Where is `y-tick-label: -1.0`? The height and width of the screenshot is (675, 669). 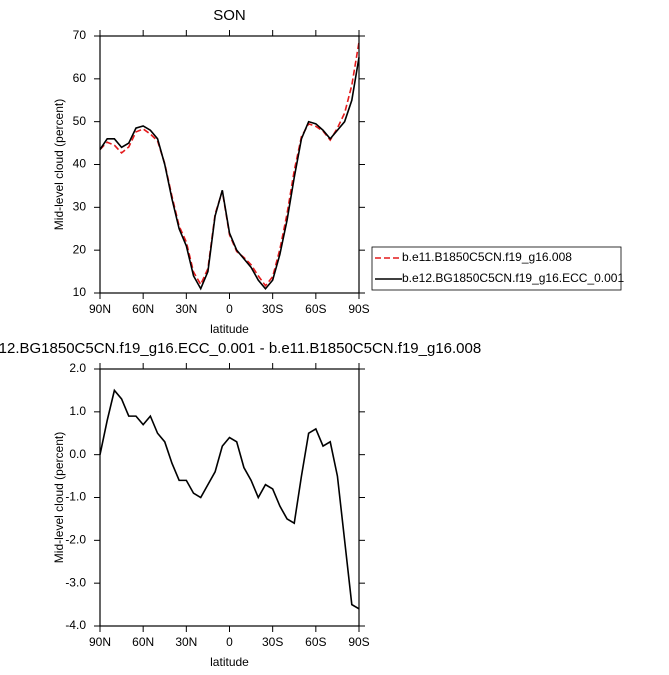 y-tick-label: -1.0 is located at coordinates (75, 497).